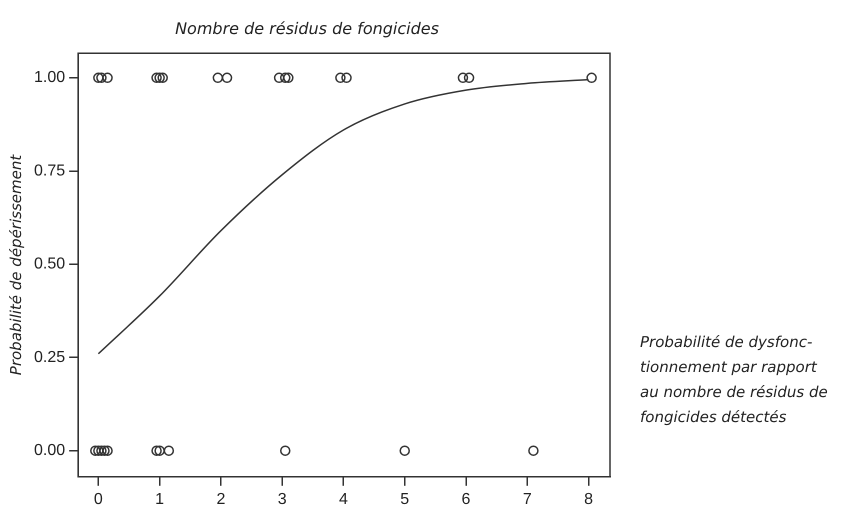 The height and width of the screenshot is (521, 865). Describe the element at coordinates (50, 451) in the screenshot. I see `y-tick-label: 0.00` at that location.